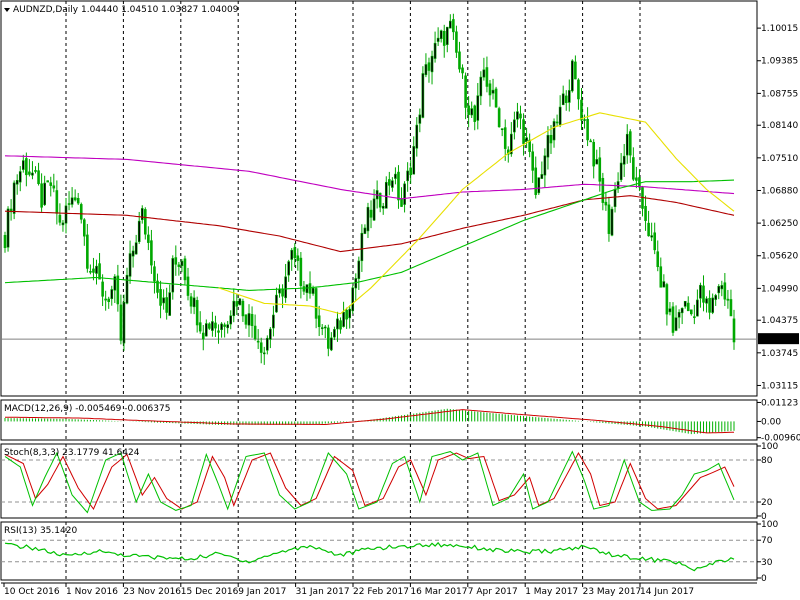 The width and height of the screenshot is (800, 600). Describe the element at coordinates (7, 10) in the screenshot. I see `menu-triangle-icon` at that location.